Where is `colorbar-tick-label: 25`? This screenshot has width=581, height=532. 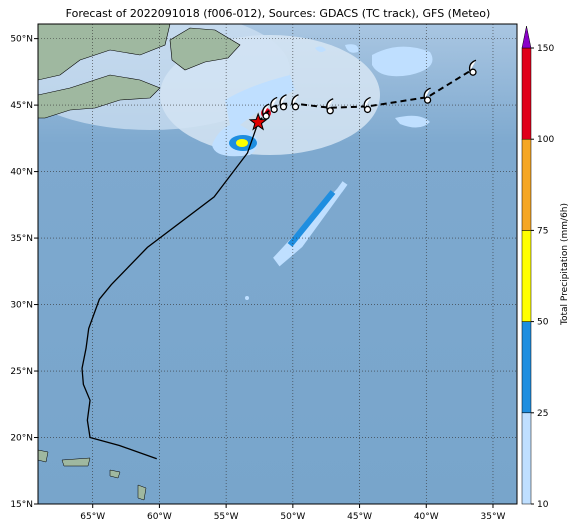
colorbar-tick-label: 25 is located at coordinates (542, 414).